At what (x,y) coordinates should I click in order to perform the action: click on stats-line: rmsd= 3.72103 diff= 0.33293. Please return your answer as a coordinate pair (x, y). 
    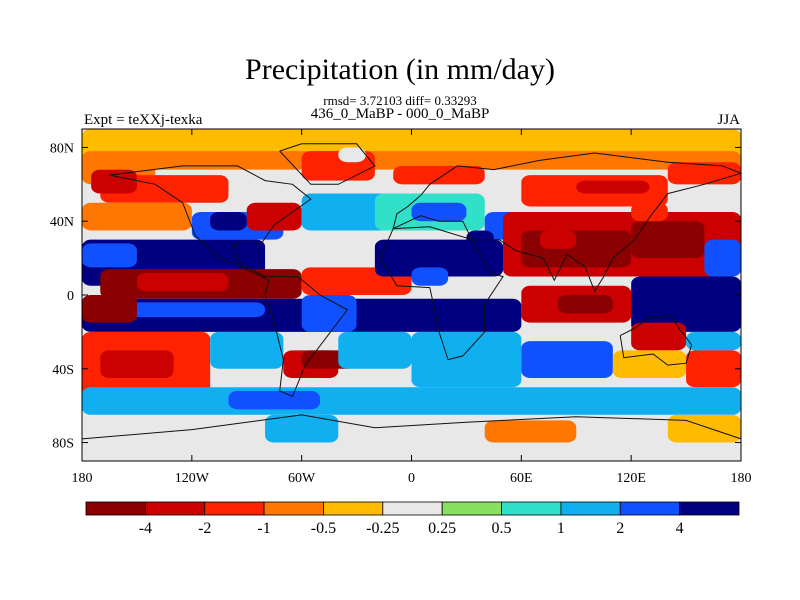
    Looking at the image, I should click on (400, 100).